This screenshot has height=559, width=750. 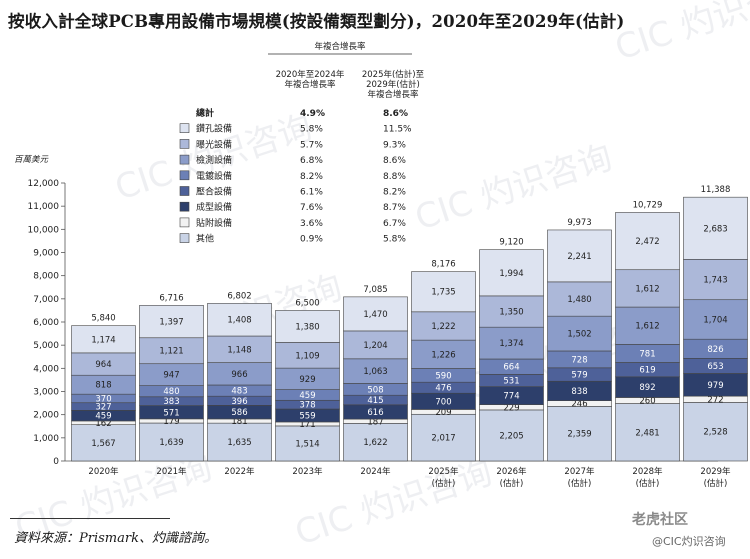 I want to click on data-label: 653, so click(x=715, y=367).